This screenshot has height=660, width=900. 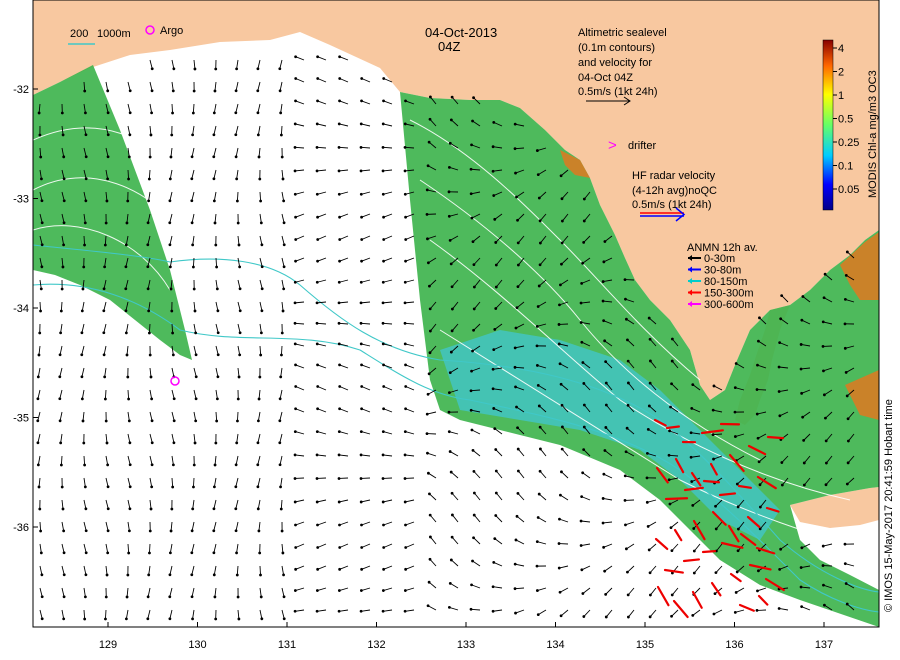 What do you see at coordinates (671, 205) in the screenshot?
I see `hf-radar-note-line-3: 0.5m/s (1kt 24h)` at bounding box center [671, 205].